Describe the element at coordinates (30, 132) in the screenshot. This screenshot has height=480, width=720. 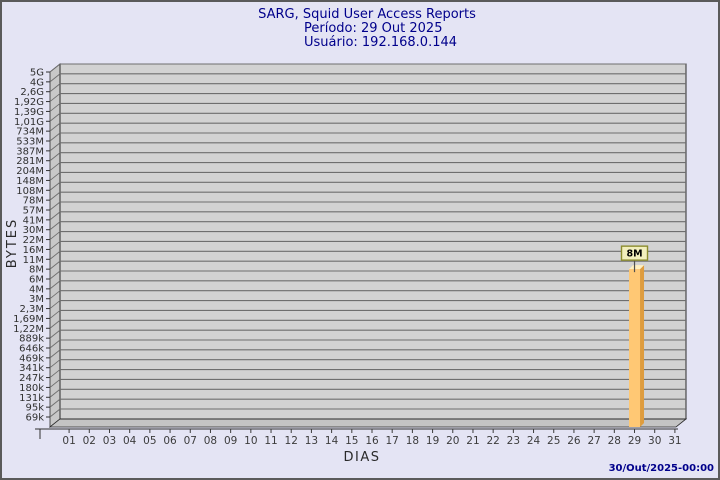
I see `y-tick-label: 734M` at that location.